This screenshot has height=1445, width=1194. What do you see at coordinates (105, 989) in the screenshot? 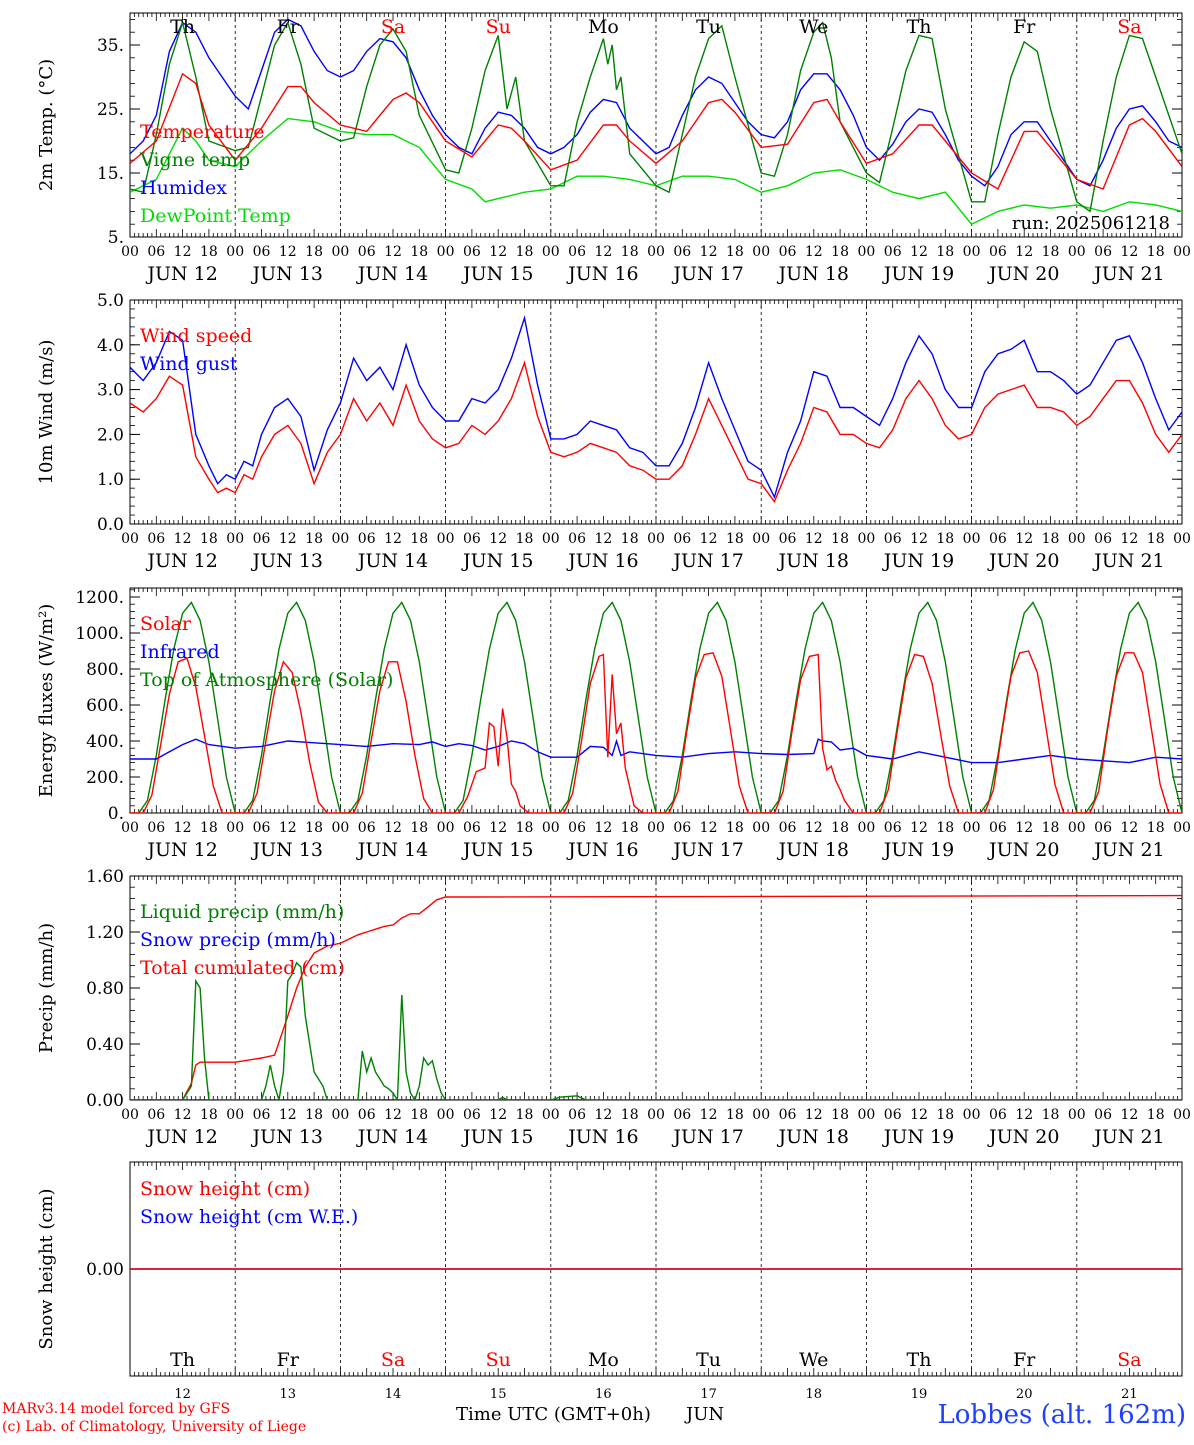
I see `y-tick-label: 0.80` at bounding box center [105, 989].